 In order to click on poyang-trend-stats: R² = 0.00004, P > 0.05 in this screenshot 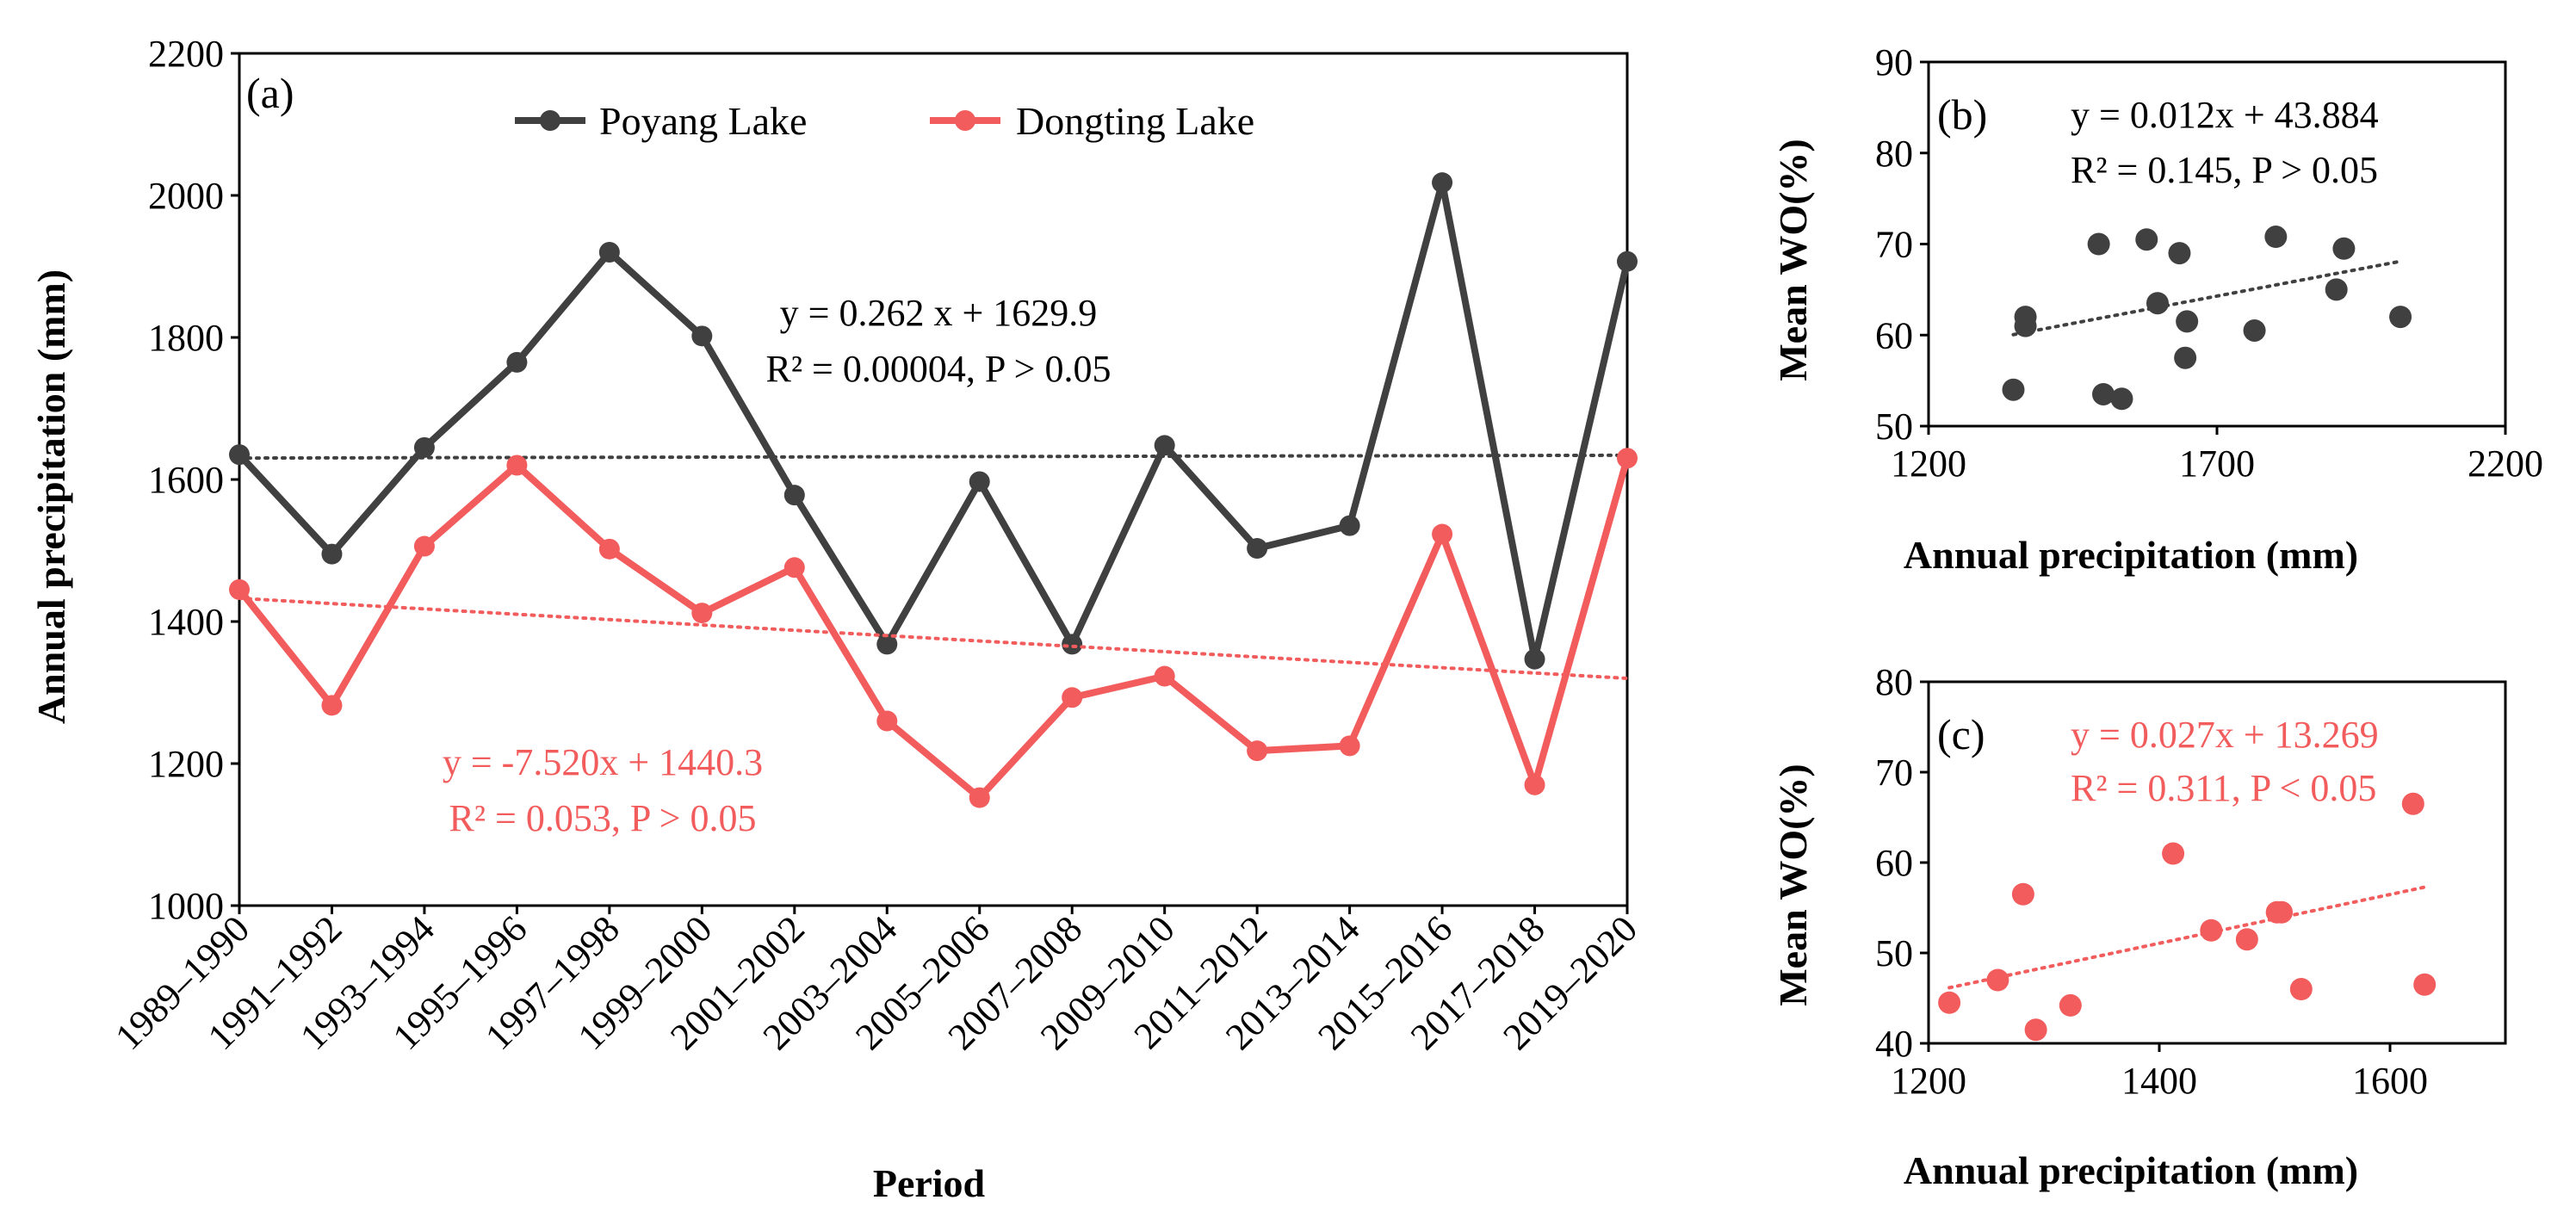, I will do `click(938, 369)`.